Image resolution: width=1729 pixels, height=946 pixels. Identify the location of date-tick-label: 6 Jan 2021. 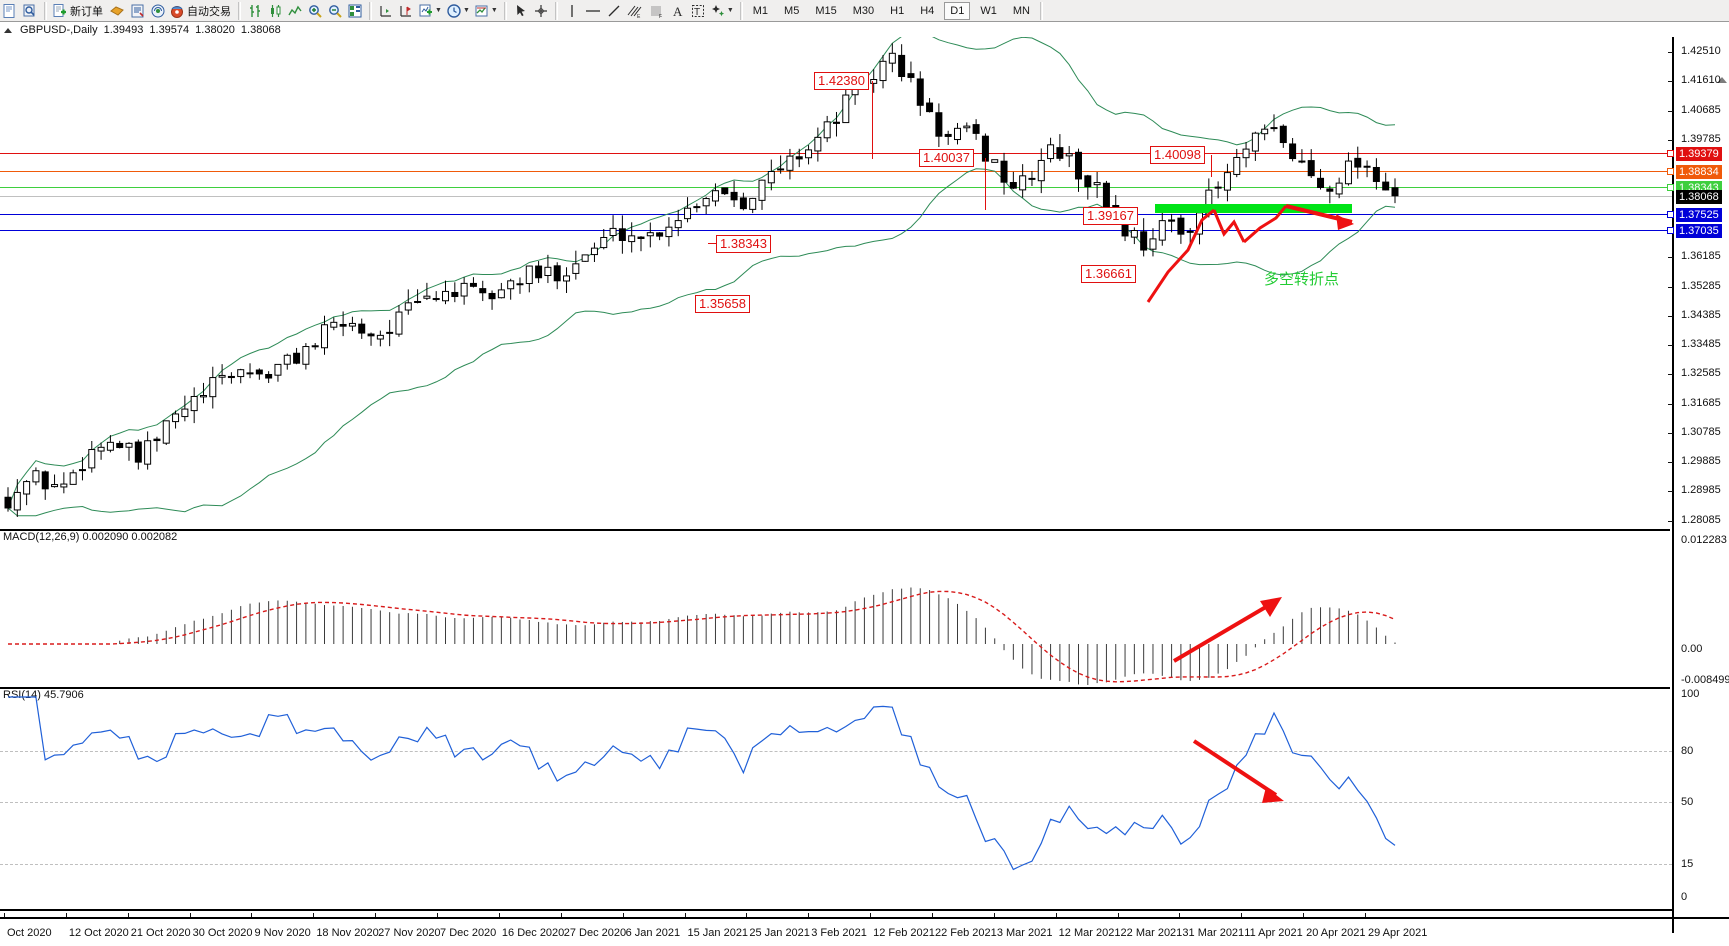
(653, 933).